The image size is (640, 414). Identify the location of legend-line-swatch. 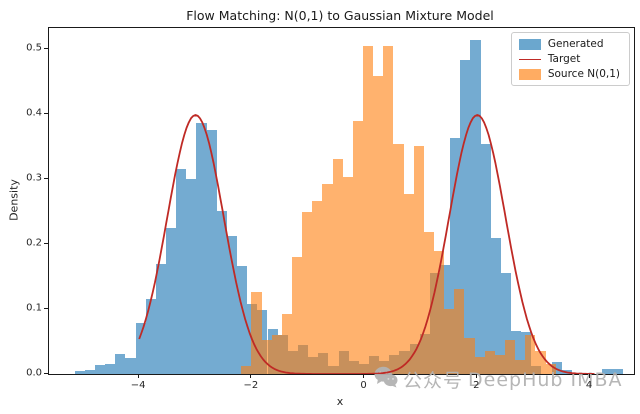
(529, 59).